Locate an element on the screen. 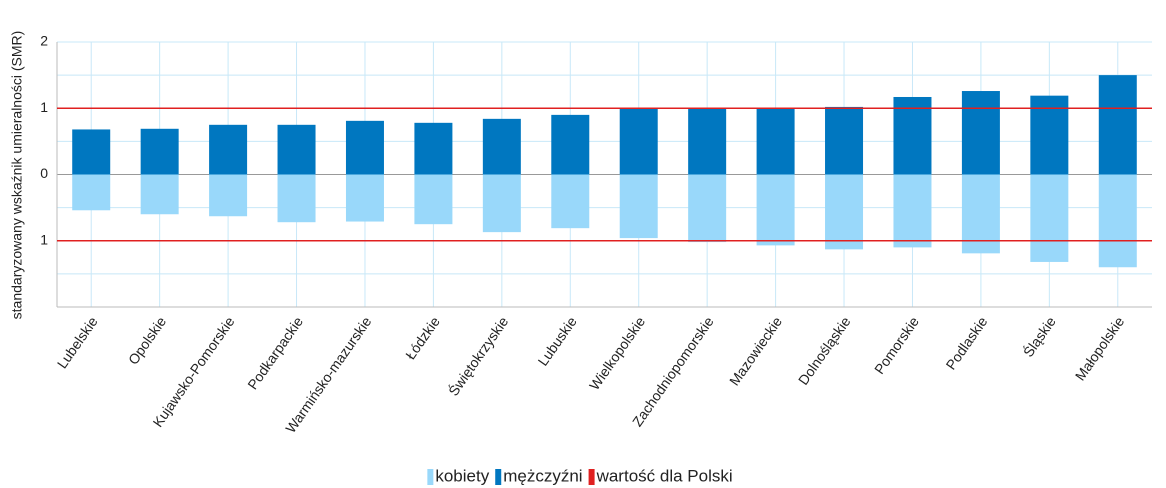 Image resolution: width=1166 pixels, height=488 pixels. x-tick-label: Świętokrzyskie is located at coordinates (477, 356).